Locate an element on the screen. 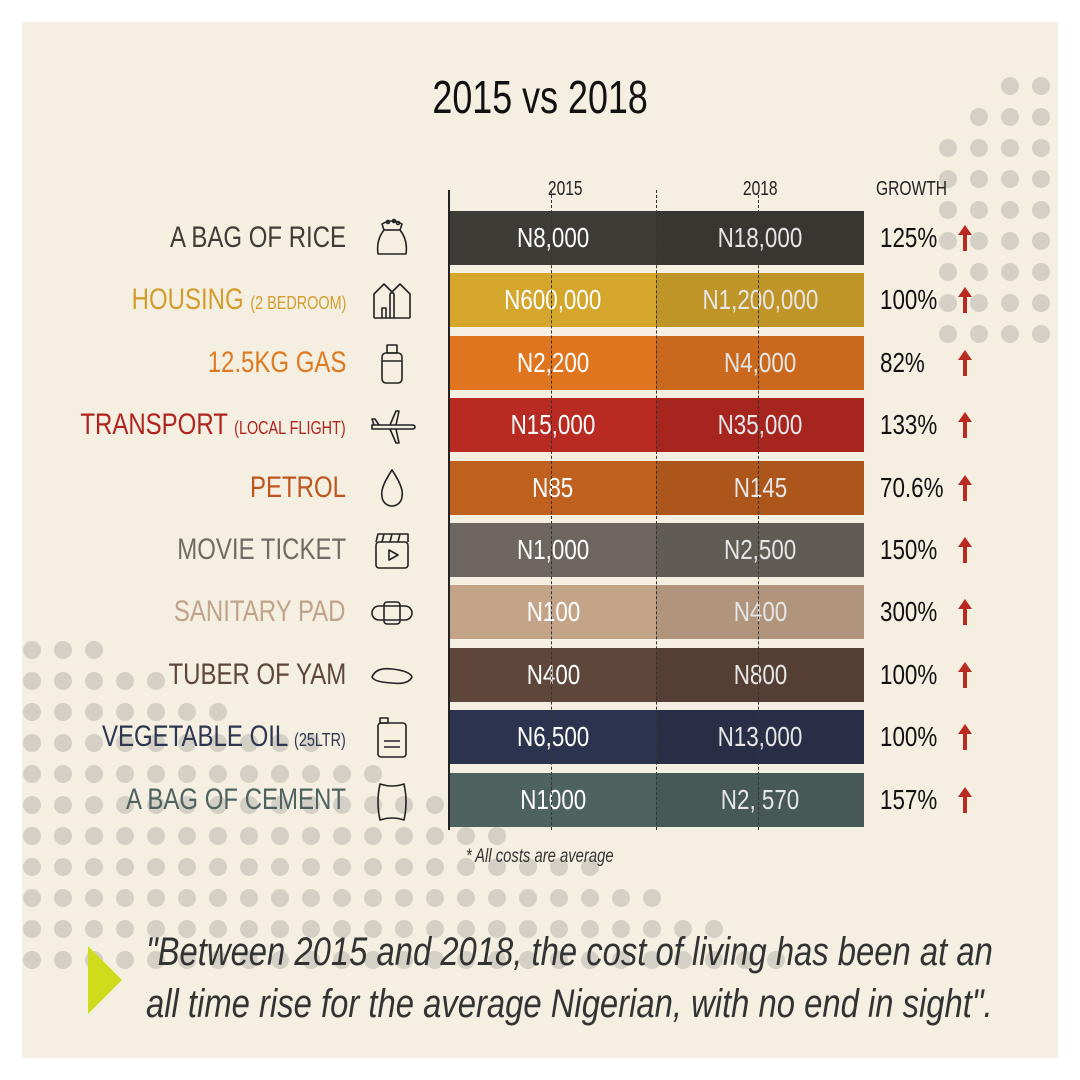  table-row: PETROL N85 N145 70.6% is located at coordinates (540, 488).